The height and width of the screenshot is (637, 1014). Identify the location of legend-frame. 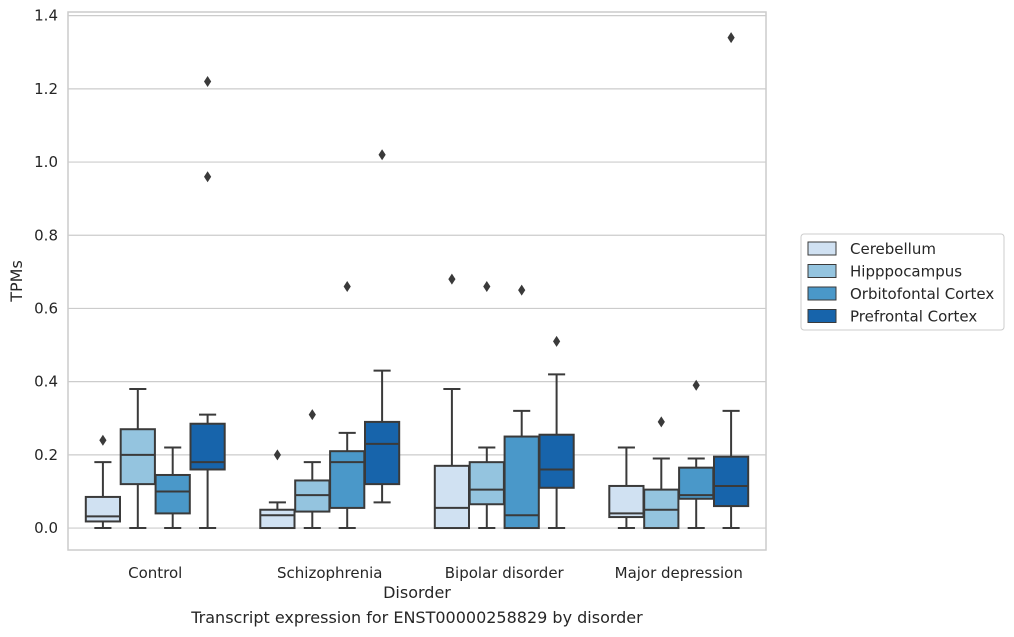
(902, 282).